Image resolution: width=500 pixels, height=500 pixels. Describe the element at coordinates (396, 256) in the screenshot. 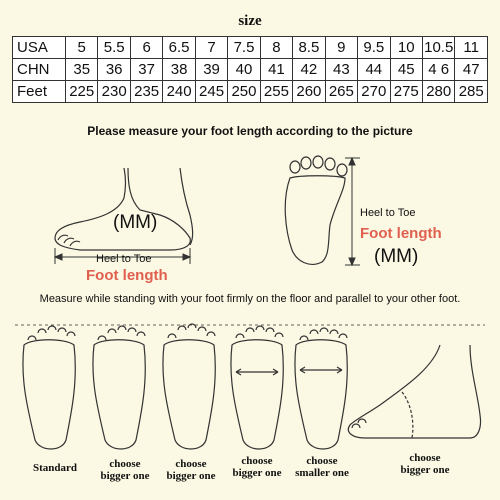

I see `sole-unit-label: (MM)` at that location.